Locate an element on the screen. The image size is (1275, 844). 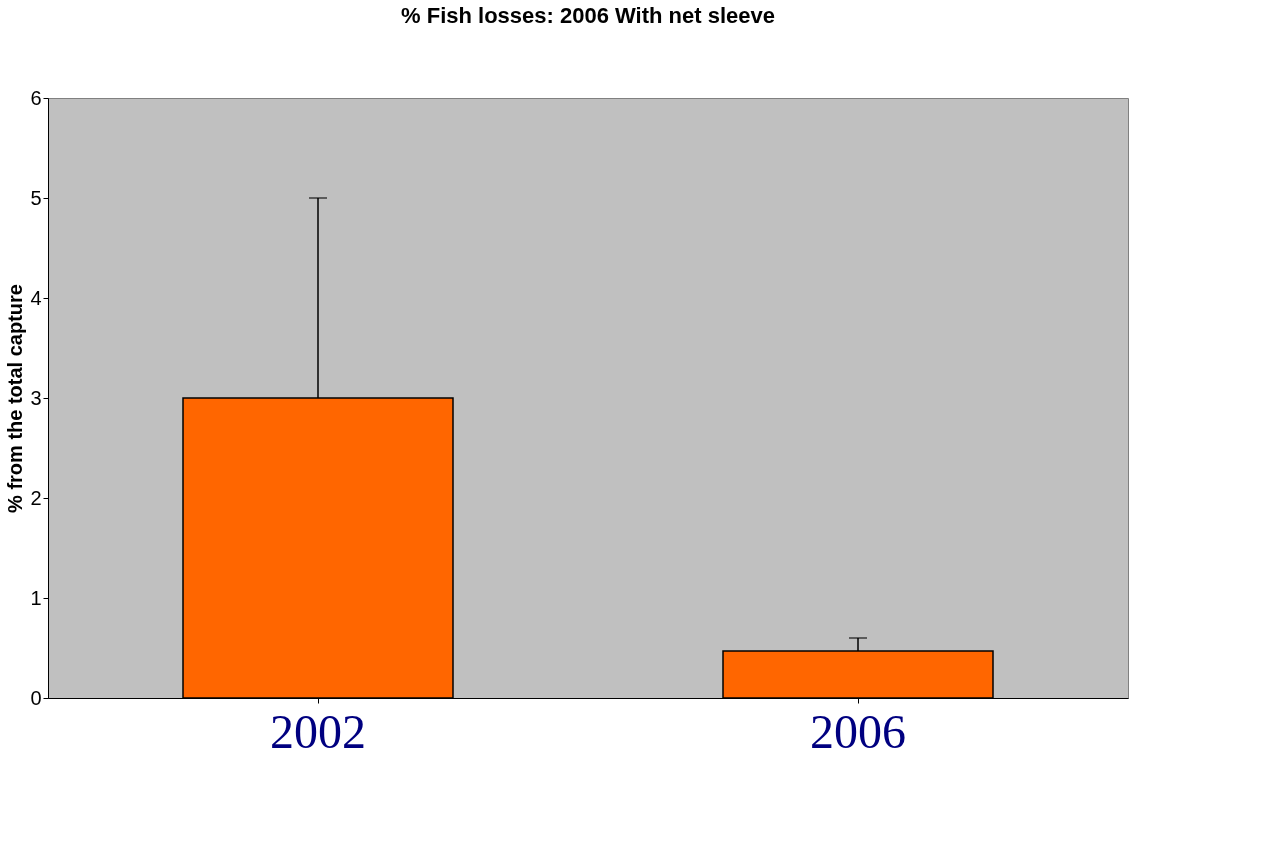
y-tick-label: 4 is located at coordinates (36, 297).